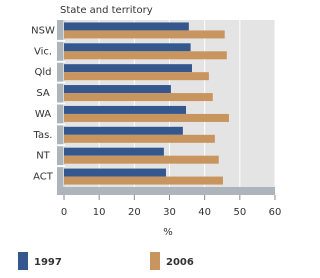 Image resolution: width=320 pixels, height=278 pixels. Describe the element at coordinates (43, 156) in the screenshot. I see `y-tick-label: NT` at that location.